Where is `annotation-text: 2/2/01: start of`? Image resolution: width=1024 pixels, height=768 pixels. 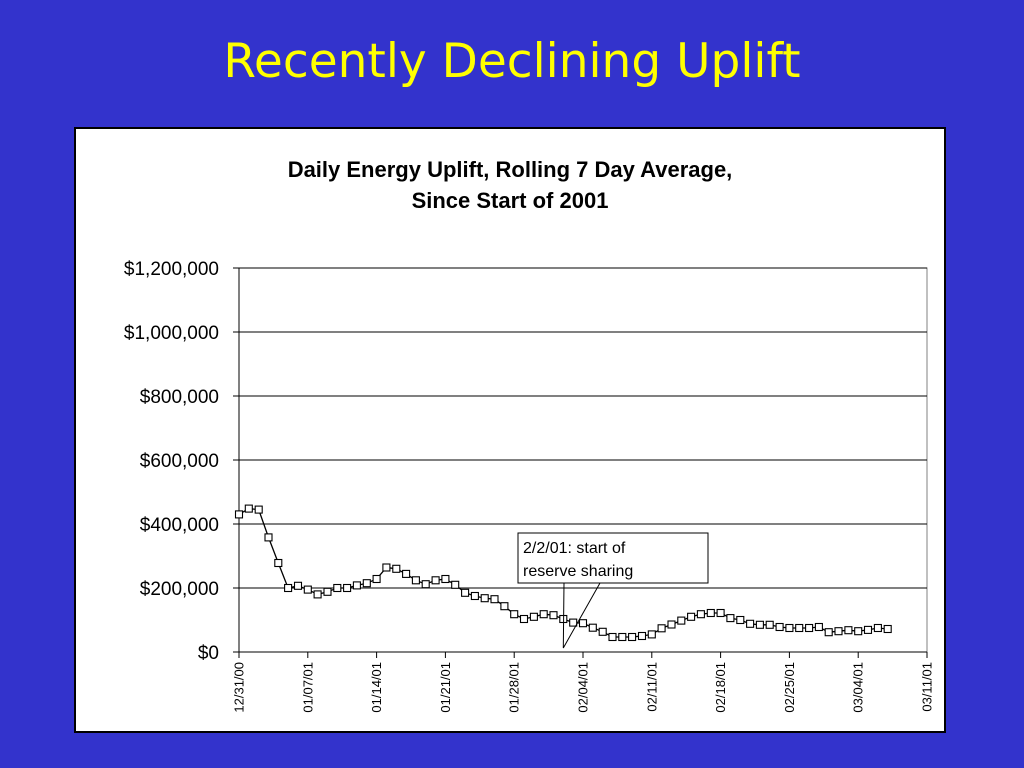 annotation-text: 2/2/01: start of is located at coordinates (574, 548).